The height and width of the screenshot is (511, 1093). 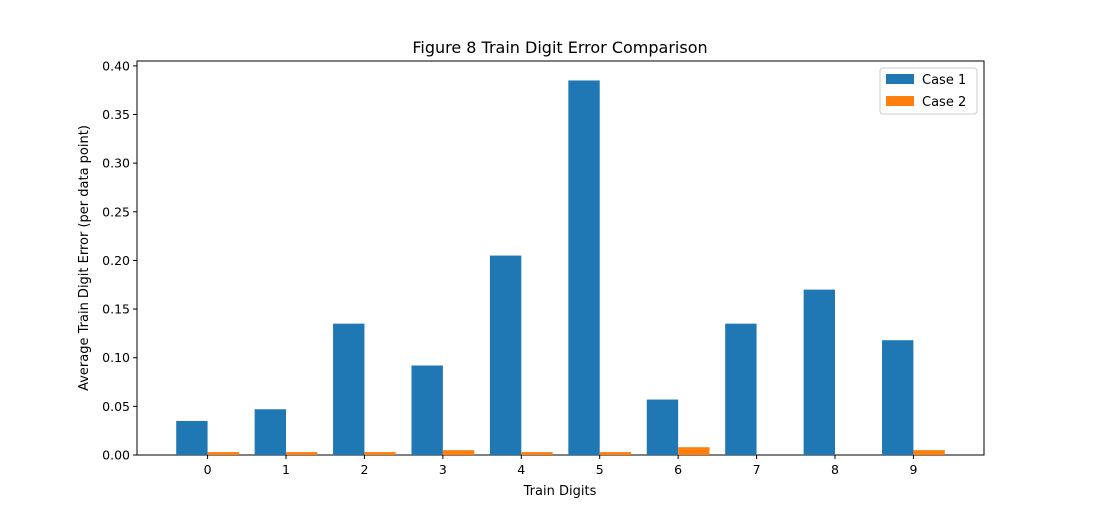 What do you see at coordinates (116, 163) in the screenshot?
I see `y-tick-label: 0.30` at bounding box center [116, 163].